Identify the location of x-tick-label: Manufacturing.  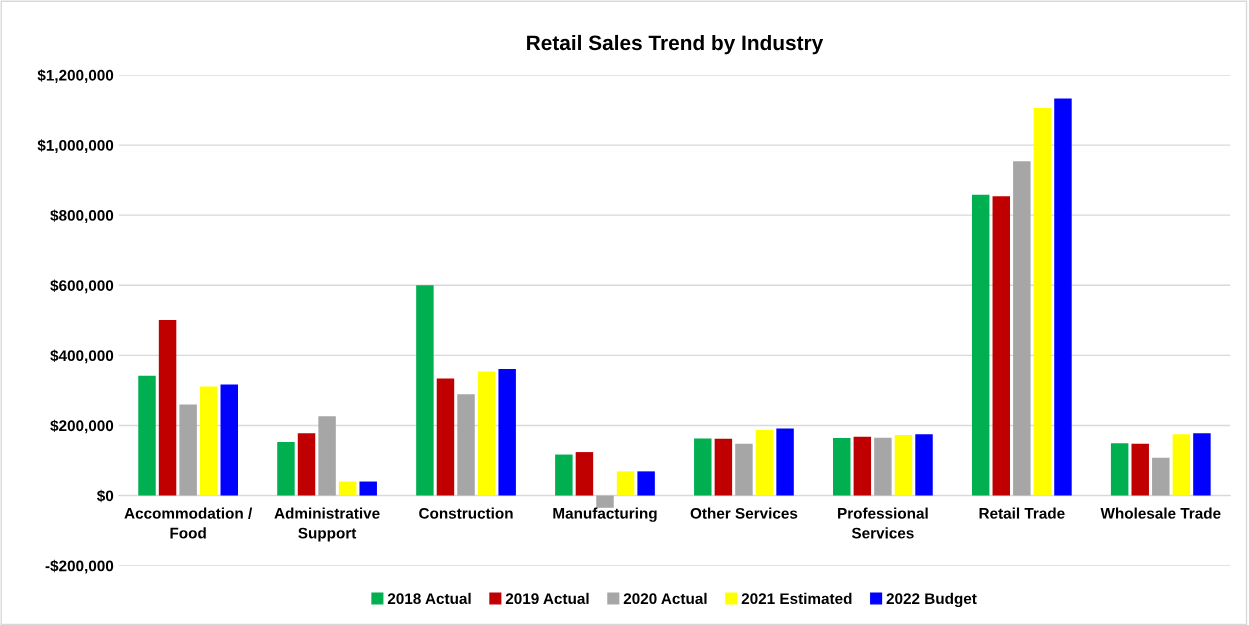
(605, 514).